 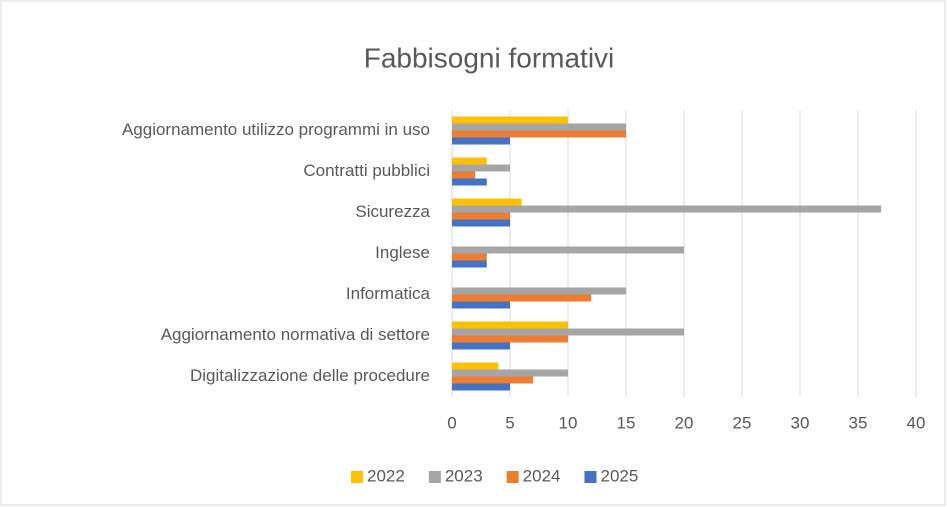 I want to click on y-tick-label: Informatica, so click(x=388, y=293).